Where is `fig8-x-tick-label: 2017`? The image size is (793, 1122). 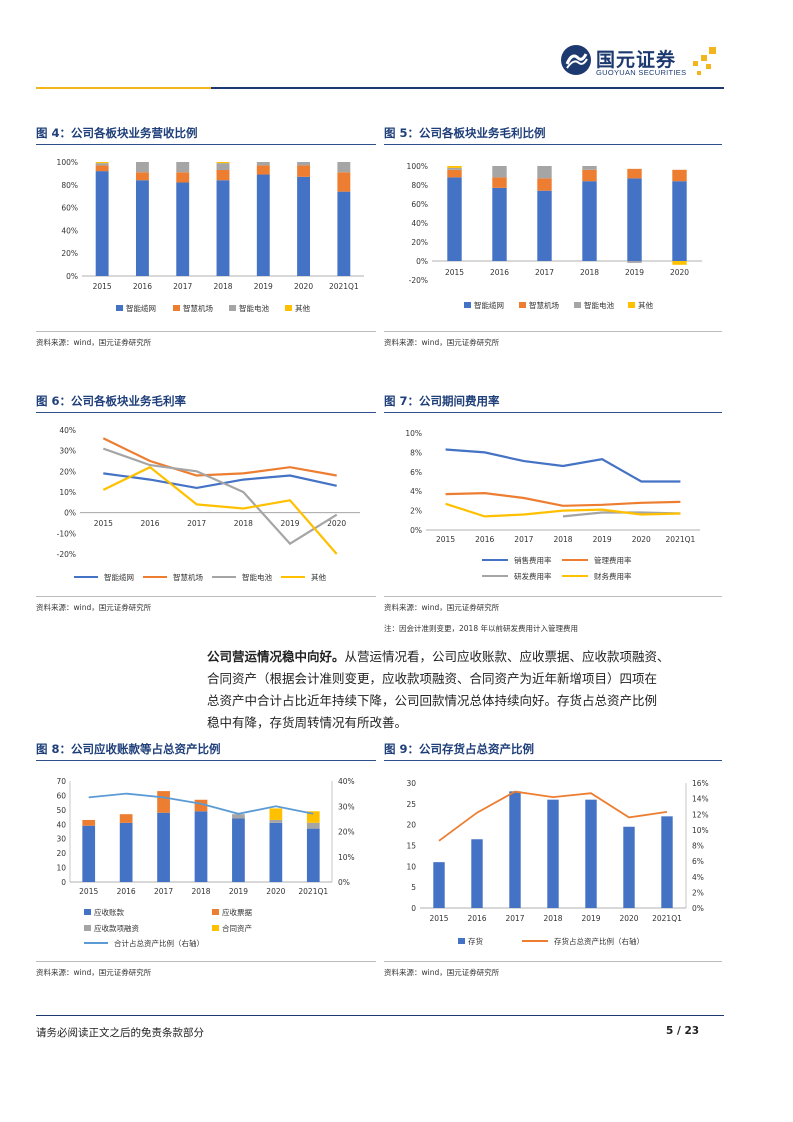
fig8-x-tick-label: 2017 is located at coordinates (163, 891).